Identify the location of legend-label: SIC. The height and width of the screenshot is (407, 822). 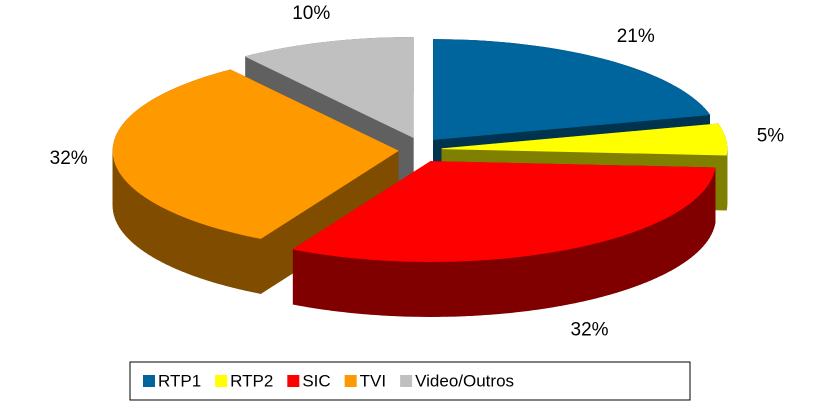
(316, 380).